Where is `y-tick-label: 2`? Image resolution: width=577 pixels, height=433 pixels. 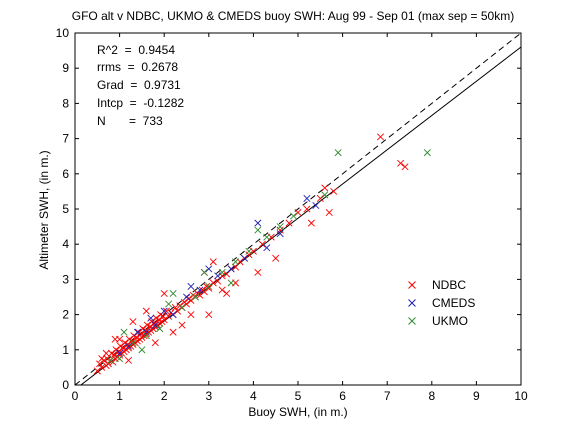
y-tick-label: 2 is located at coordinates (65, 315).